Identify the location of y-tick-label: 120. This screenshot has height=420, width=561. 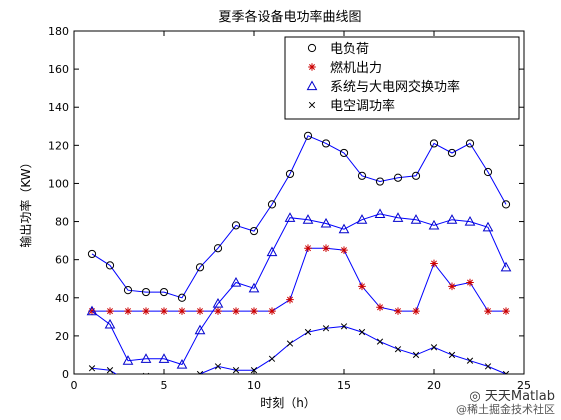
(58, 145).